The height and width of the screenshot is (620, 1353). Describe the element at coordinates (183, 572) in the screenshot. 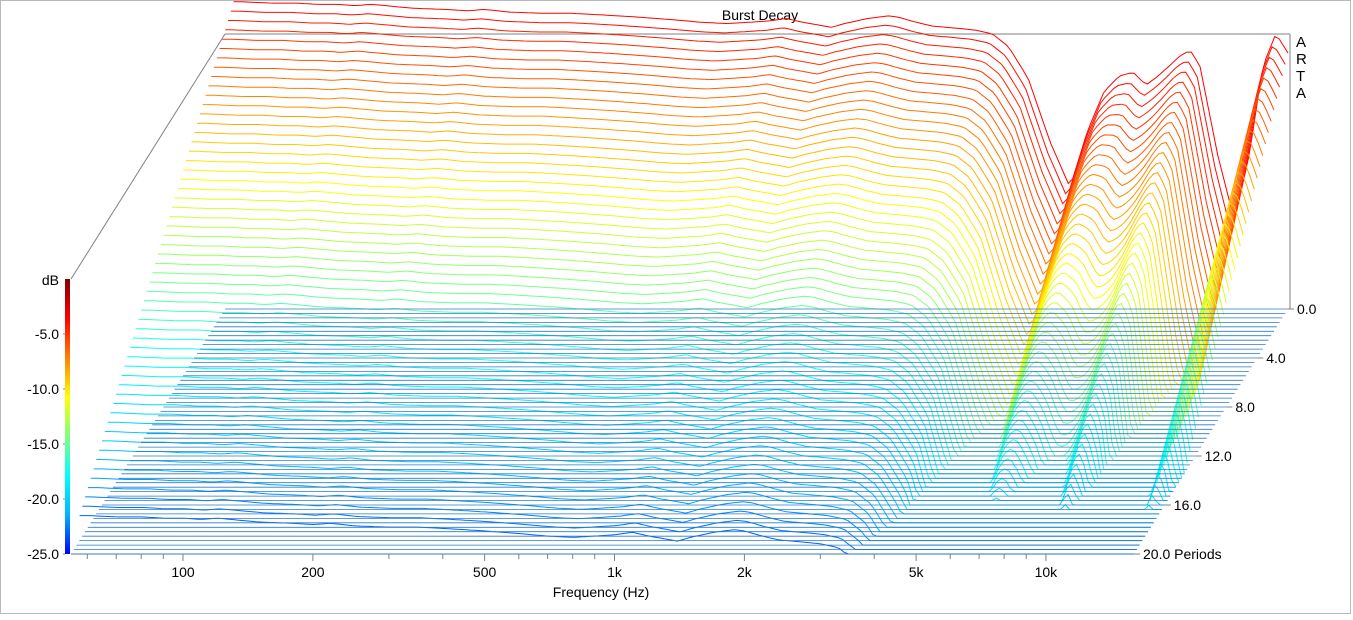

I see `x-tick-label: 100` at that location.